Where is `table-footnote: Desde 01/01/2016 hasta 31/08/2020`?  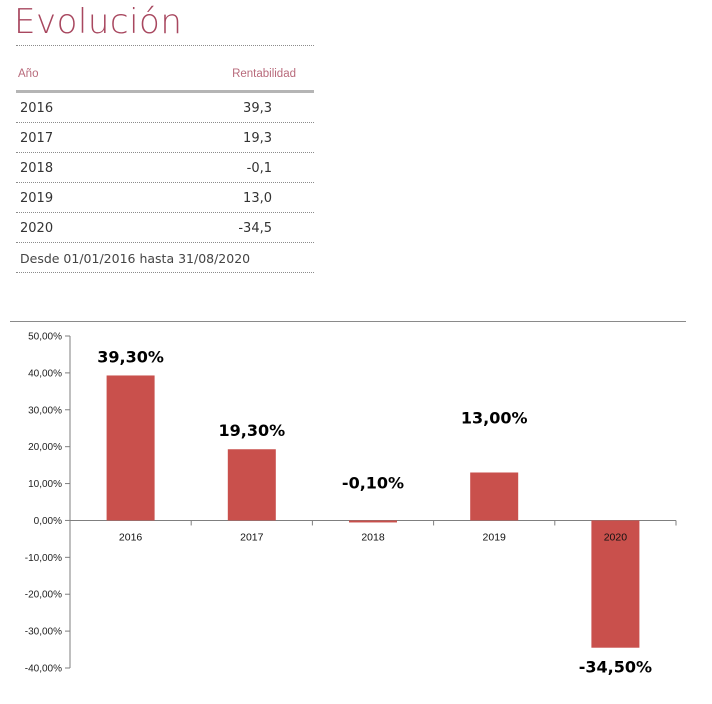 table-footnote: Desde 01/01/2016 hasta 31/08/2020 is located at coordinates (135, 258).